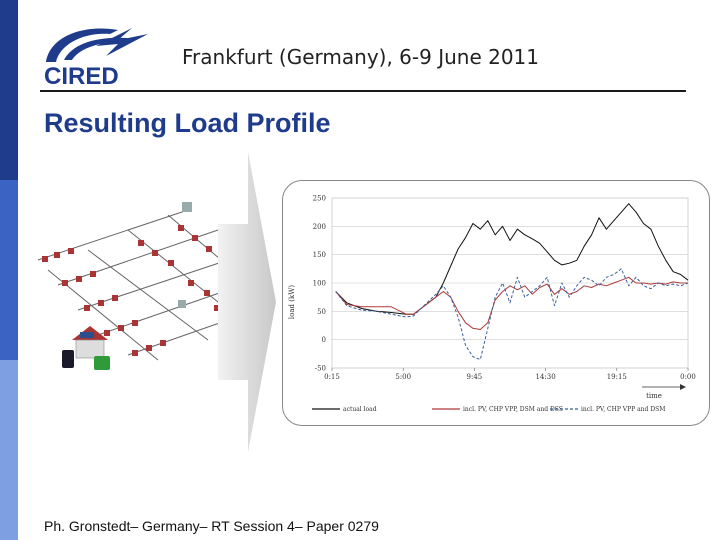  I want to click on x-tick-label: 9:45, so click(475, 377).